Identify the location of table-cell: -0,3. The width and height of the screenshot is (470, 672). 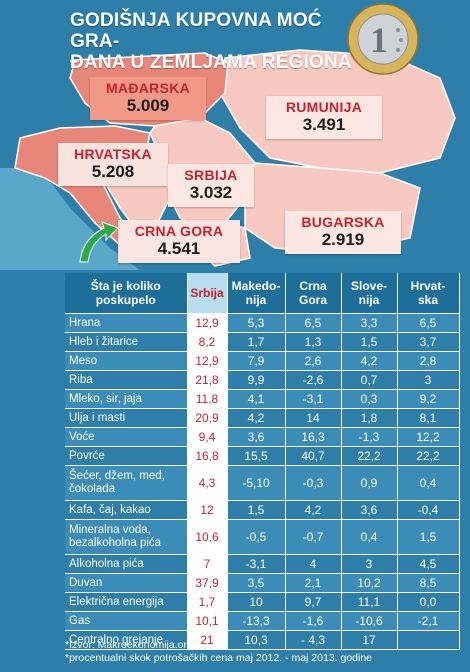
(313, 483).